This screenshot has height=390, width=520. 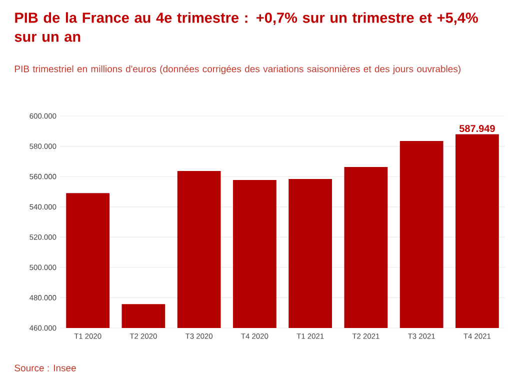 What do you see at coordinates (45, 368) in the screenshot?
I see `source-note: Source : Insee` at bounding box center [45, 368].